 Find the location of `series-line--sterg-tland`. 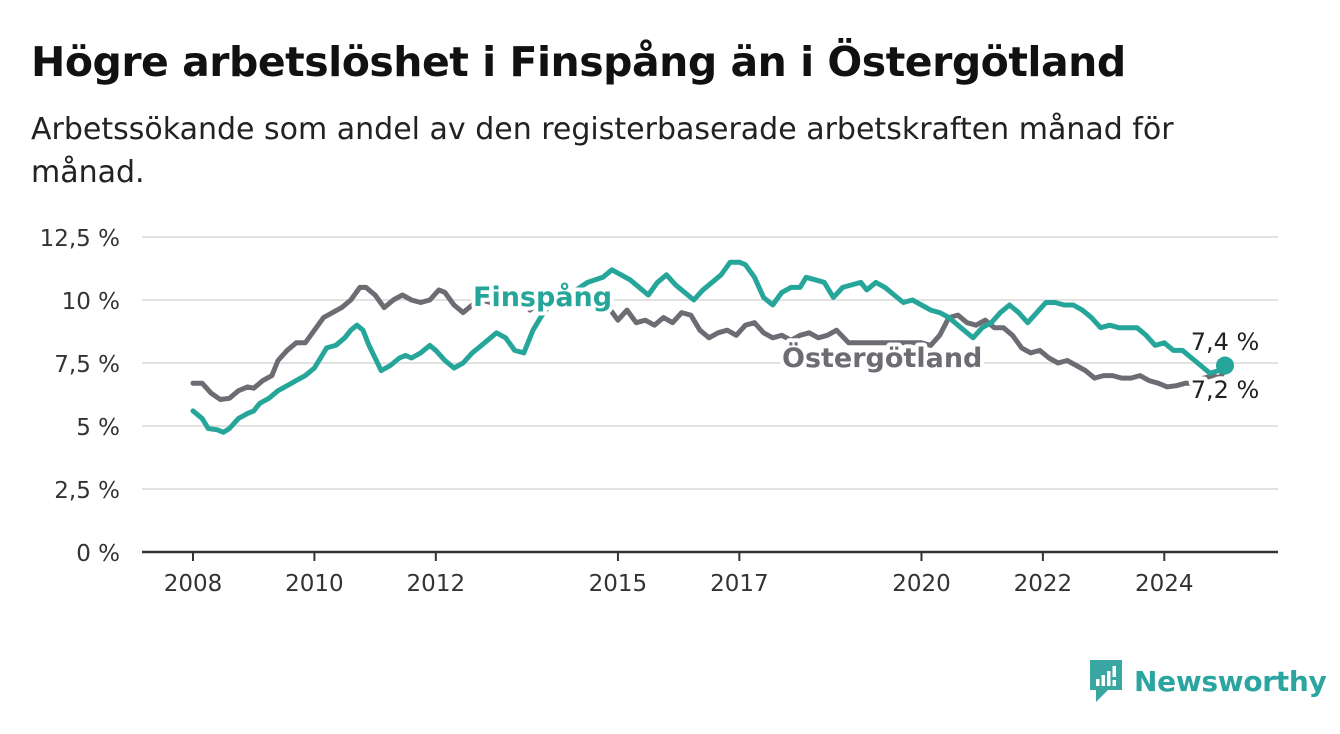

series-line--sterg-tland is located at coordinates (709, 343).